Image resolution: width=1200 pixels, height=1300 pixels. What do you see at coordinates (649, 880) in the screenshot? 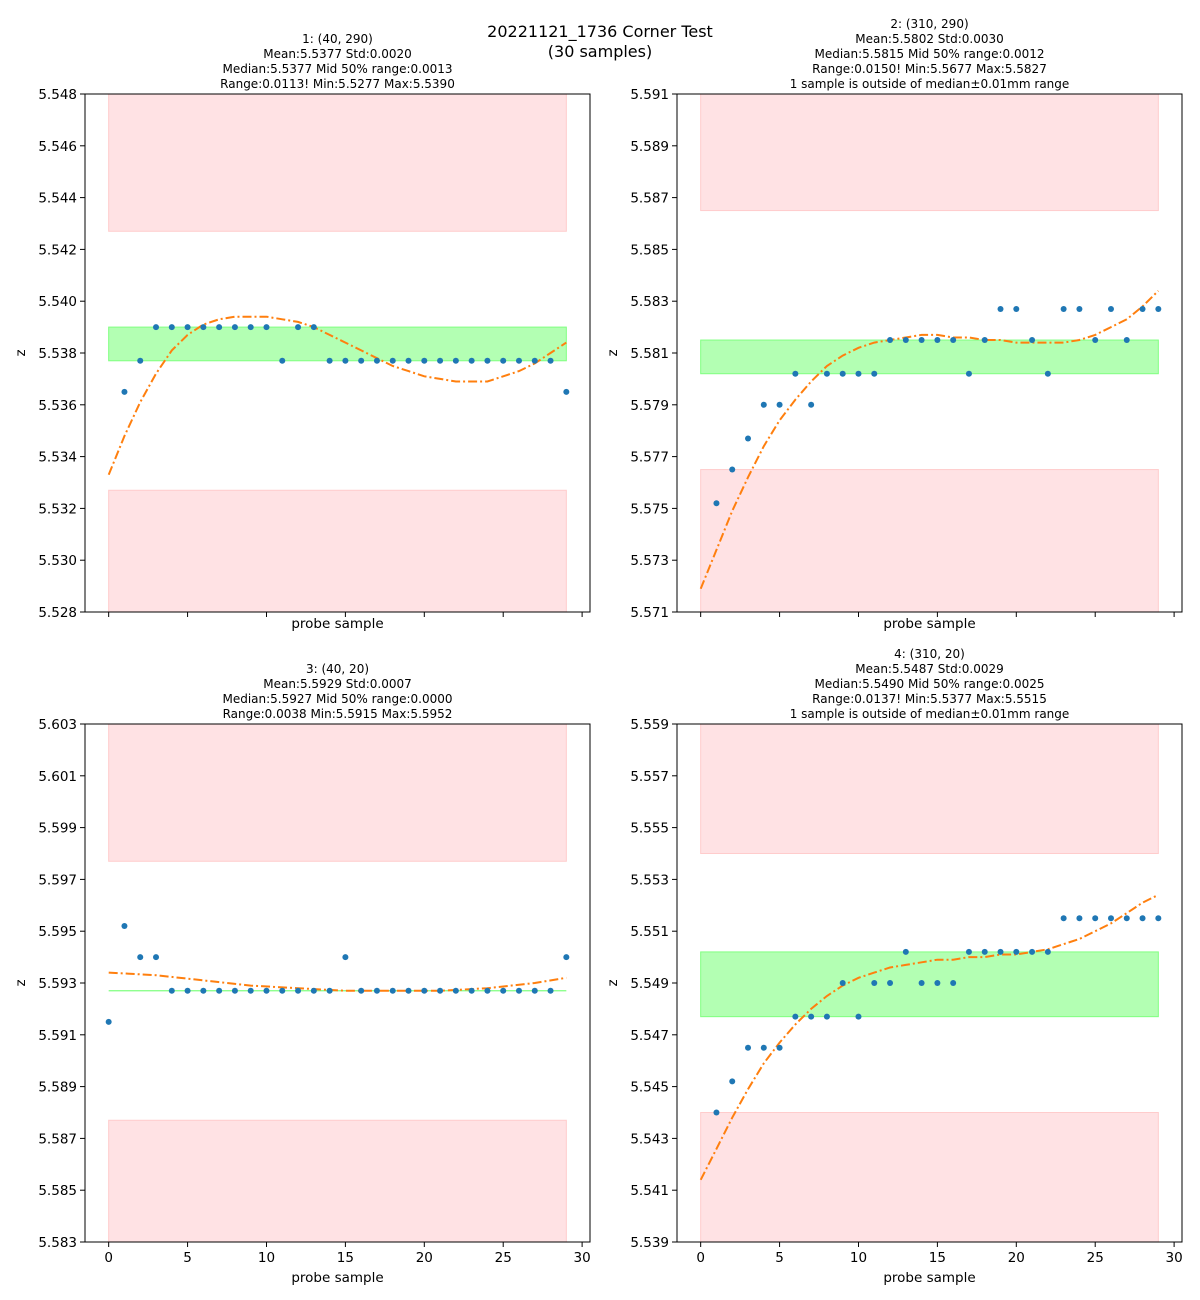
I see `y-tick-label: 5.553` at bounding box center [649, 880].